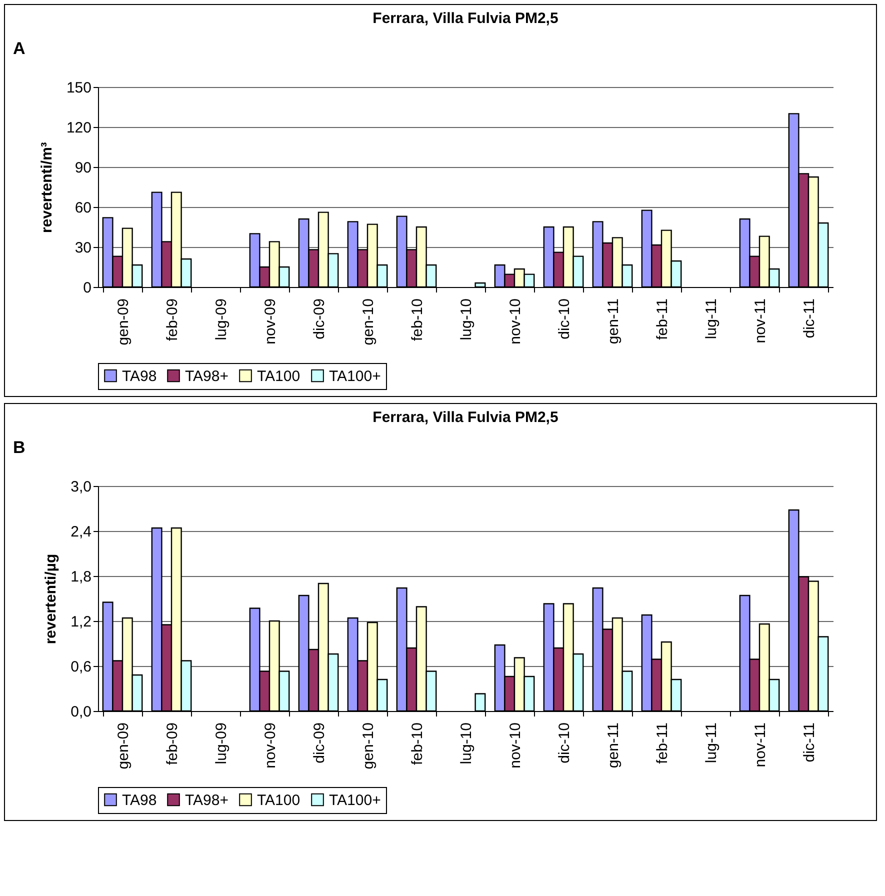 The image size is (885, 896). Describe the element at coordinates (79, 128) in the screenshot. I see `y-tick-label: 120` at that location.